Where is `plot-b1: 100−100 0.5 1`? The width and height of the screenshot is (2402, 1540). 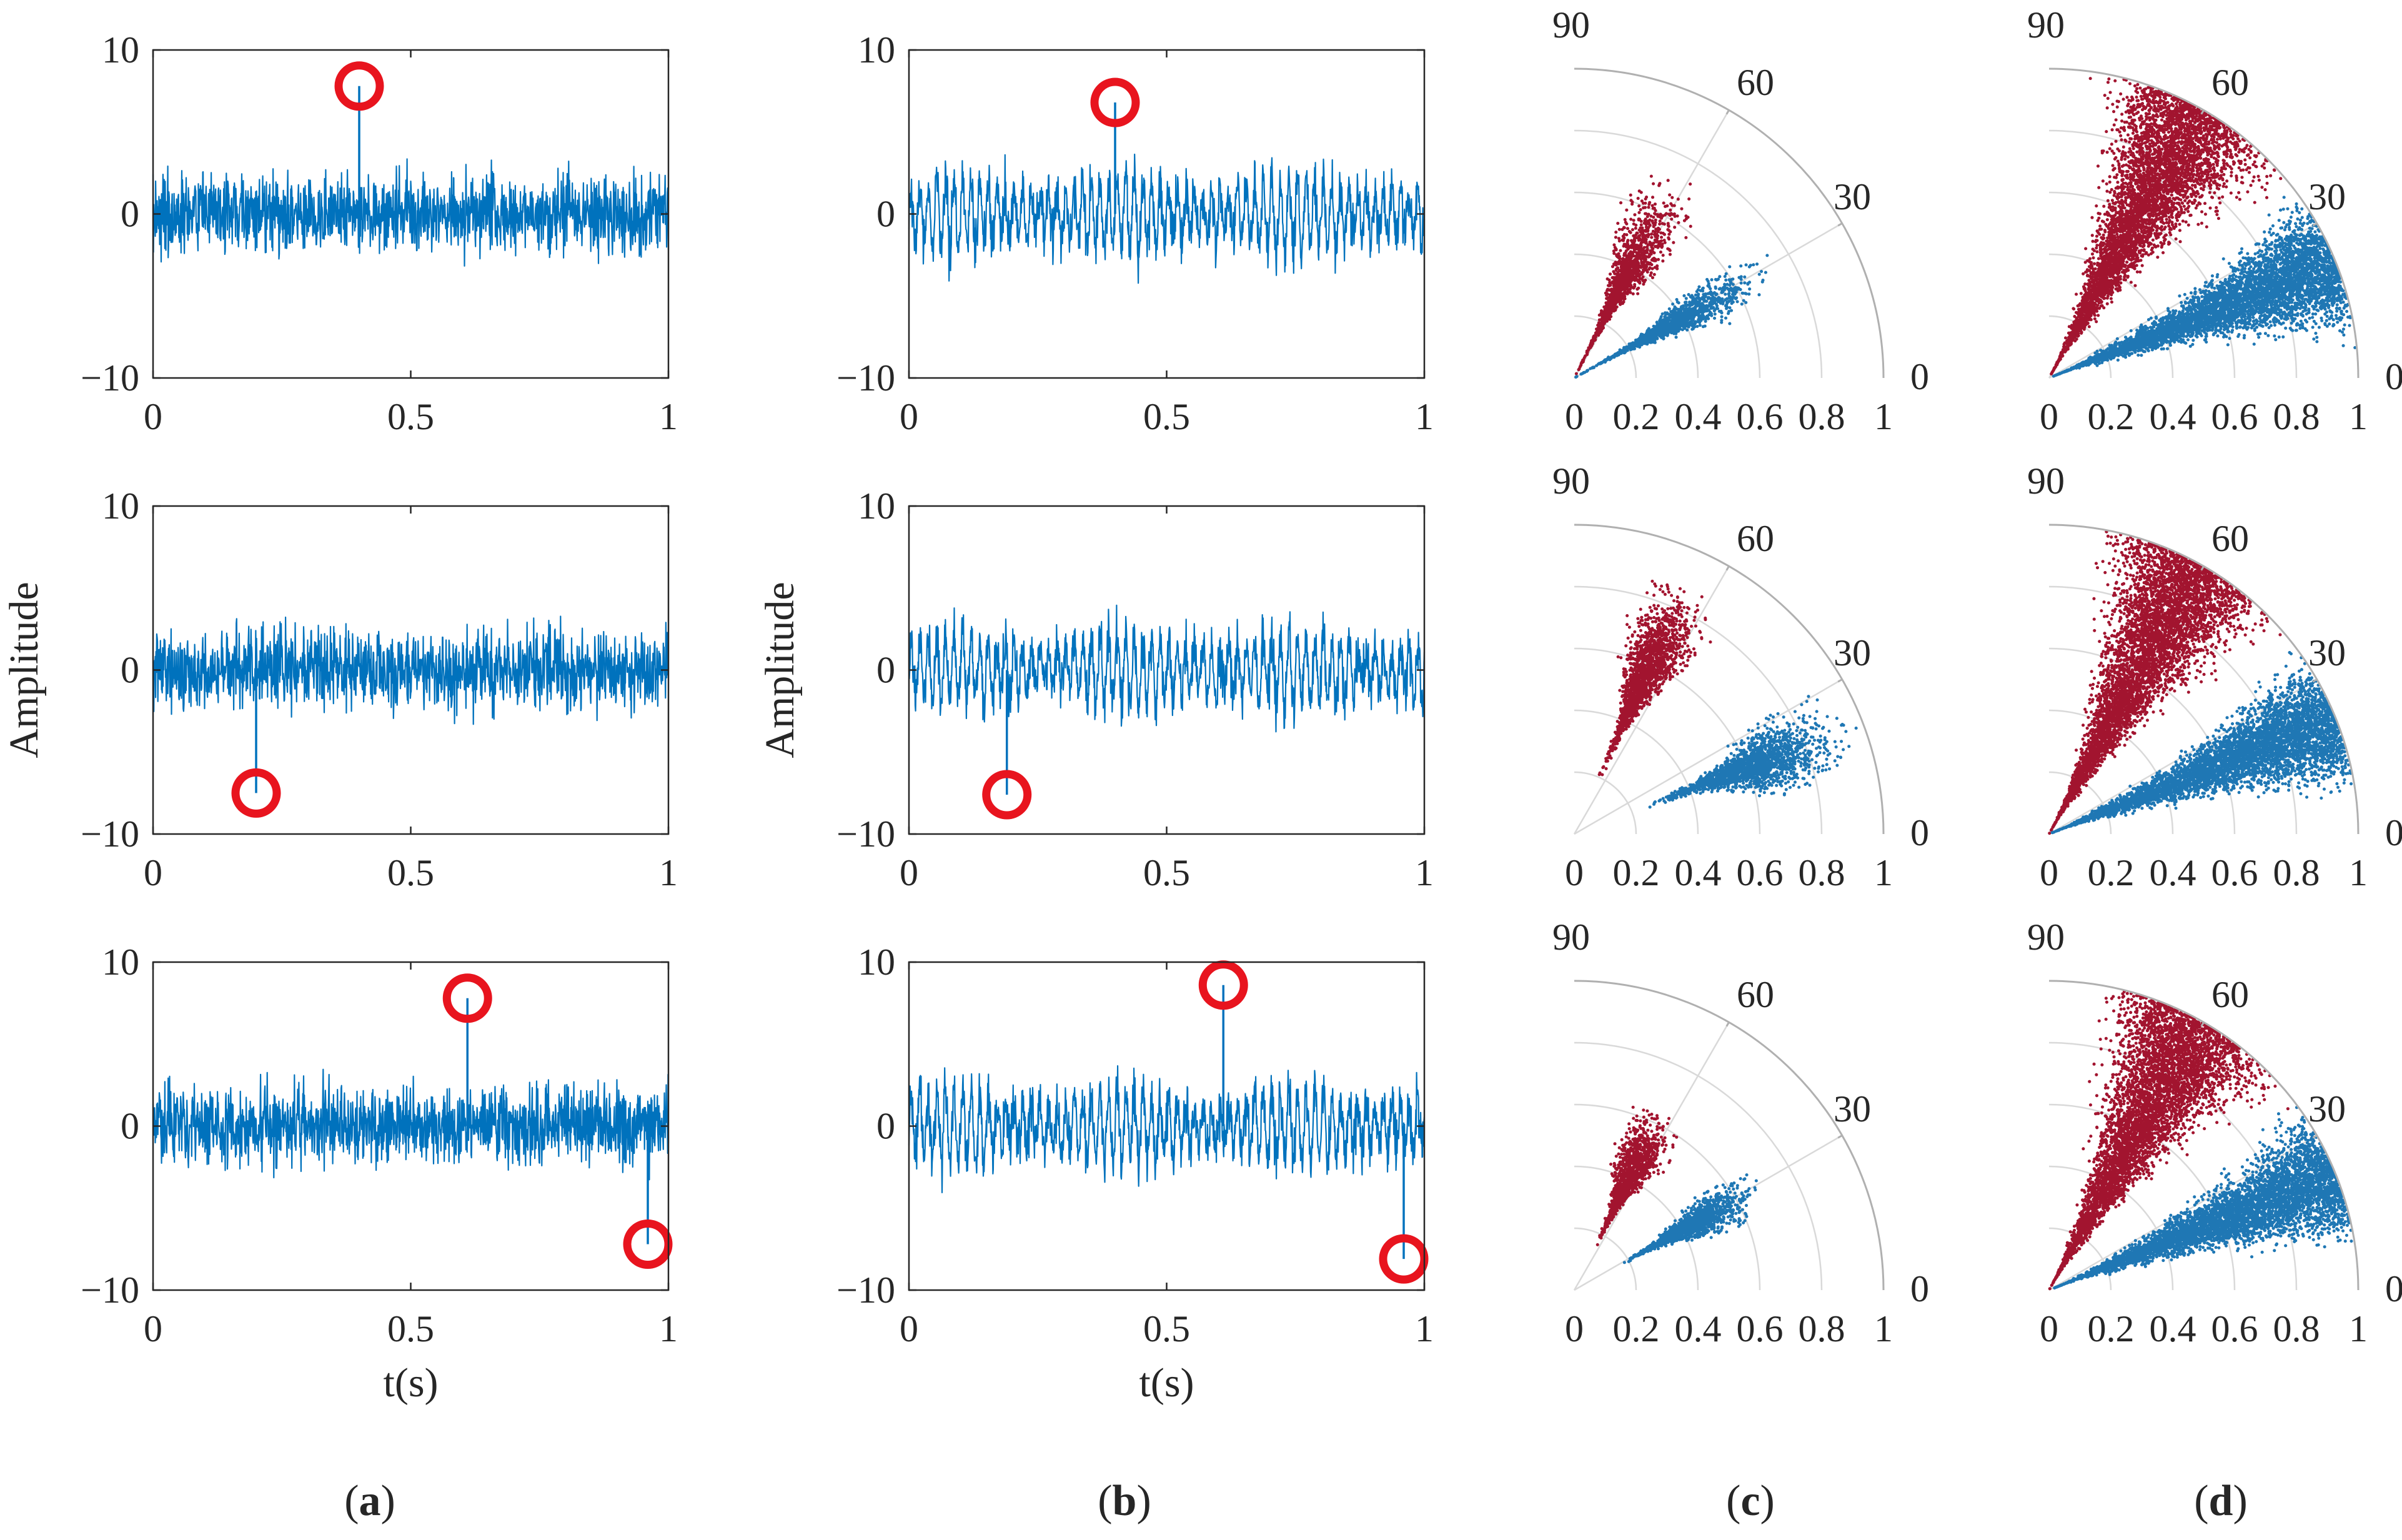 plot-b1: 100−100 0.5 1 is located at coordinates (1135, 233).